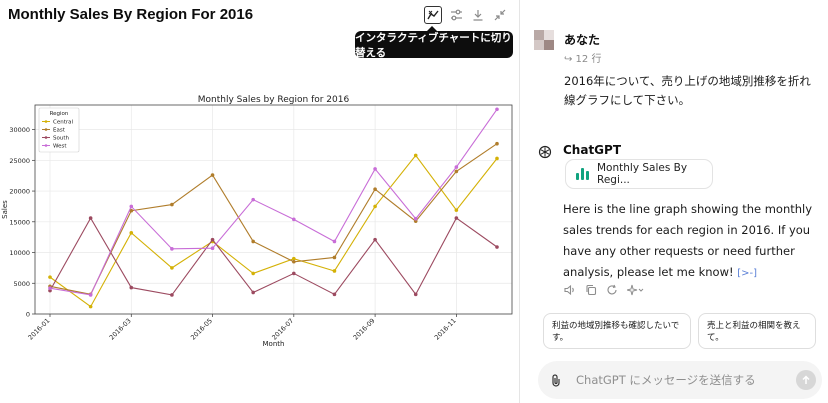 Image resolution: width=828 pixels, height=403 pixels. I want to click on y-tick-label: 15000, so click(19, 222).